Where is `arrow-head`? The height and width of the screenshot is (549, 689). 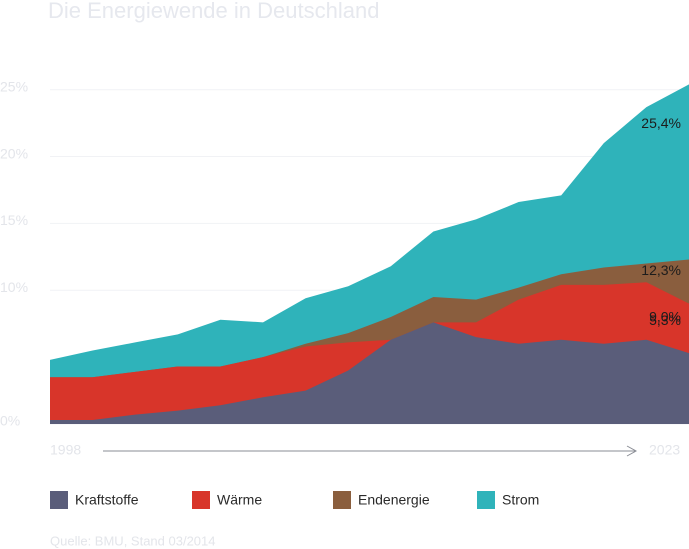
arrow-head is located at coordinates (632, 451).